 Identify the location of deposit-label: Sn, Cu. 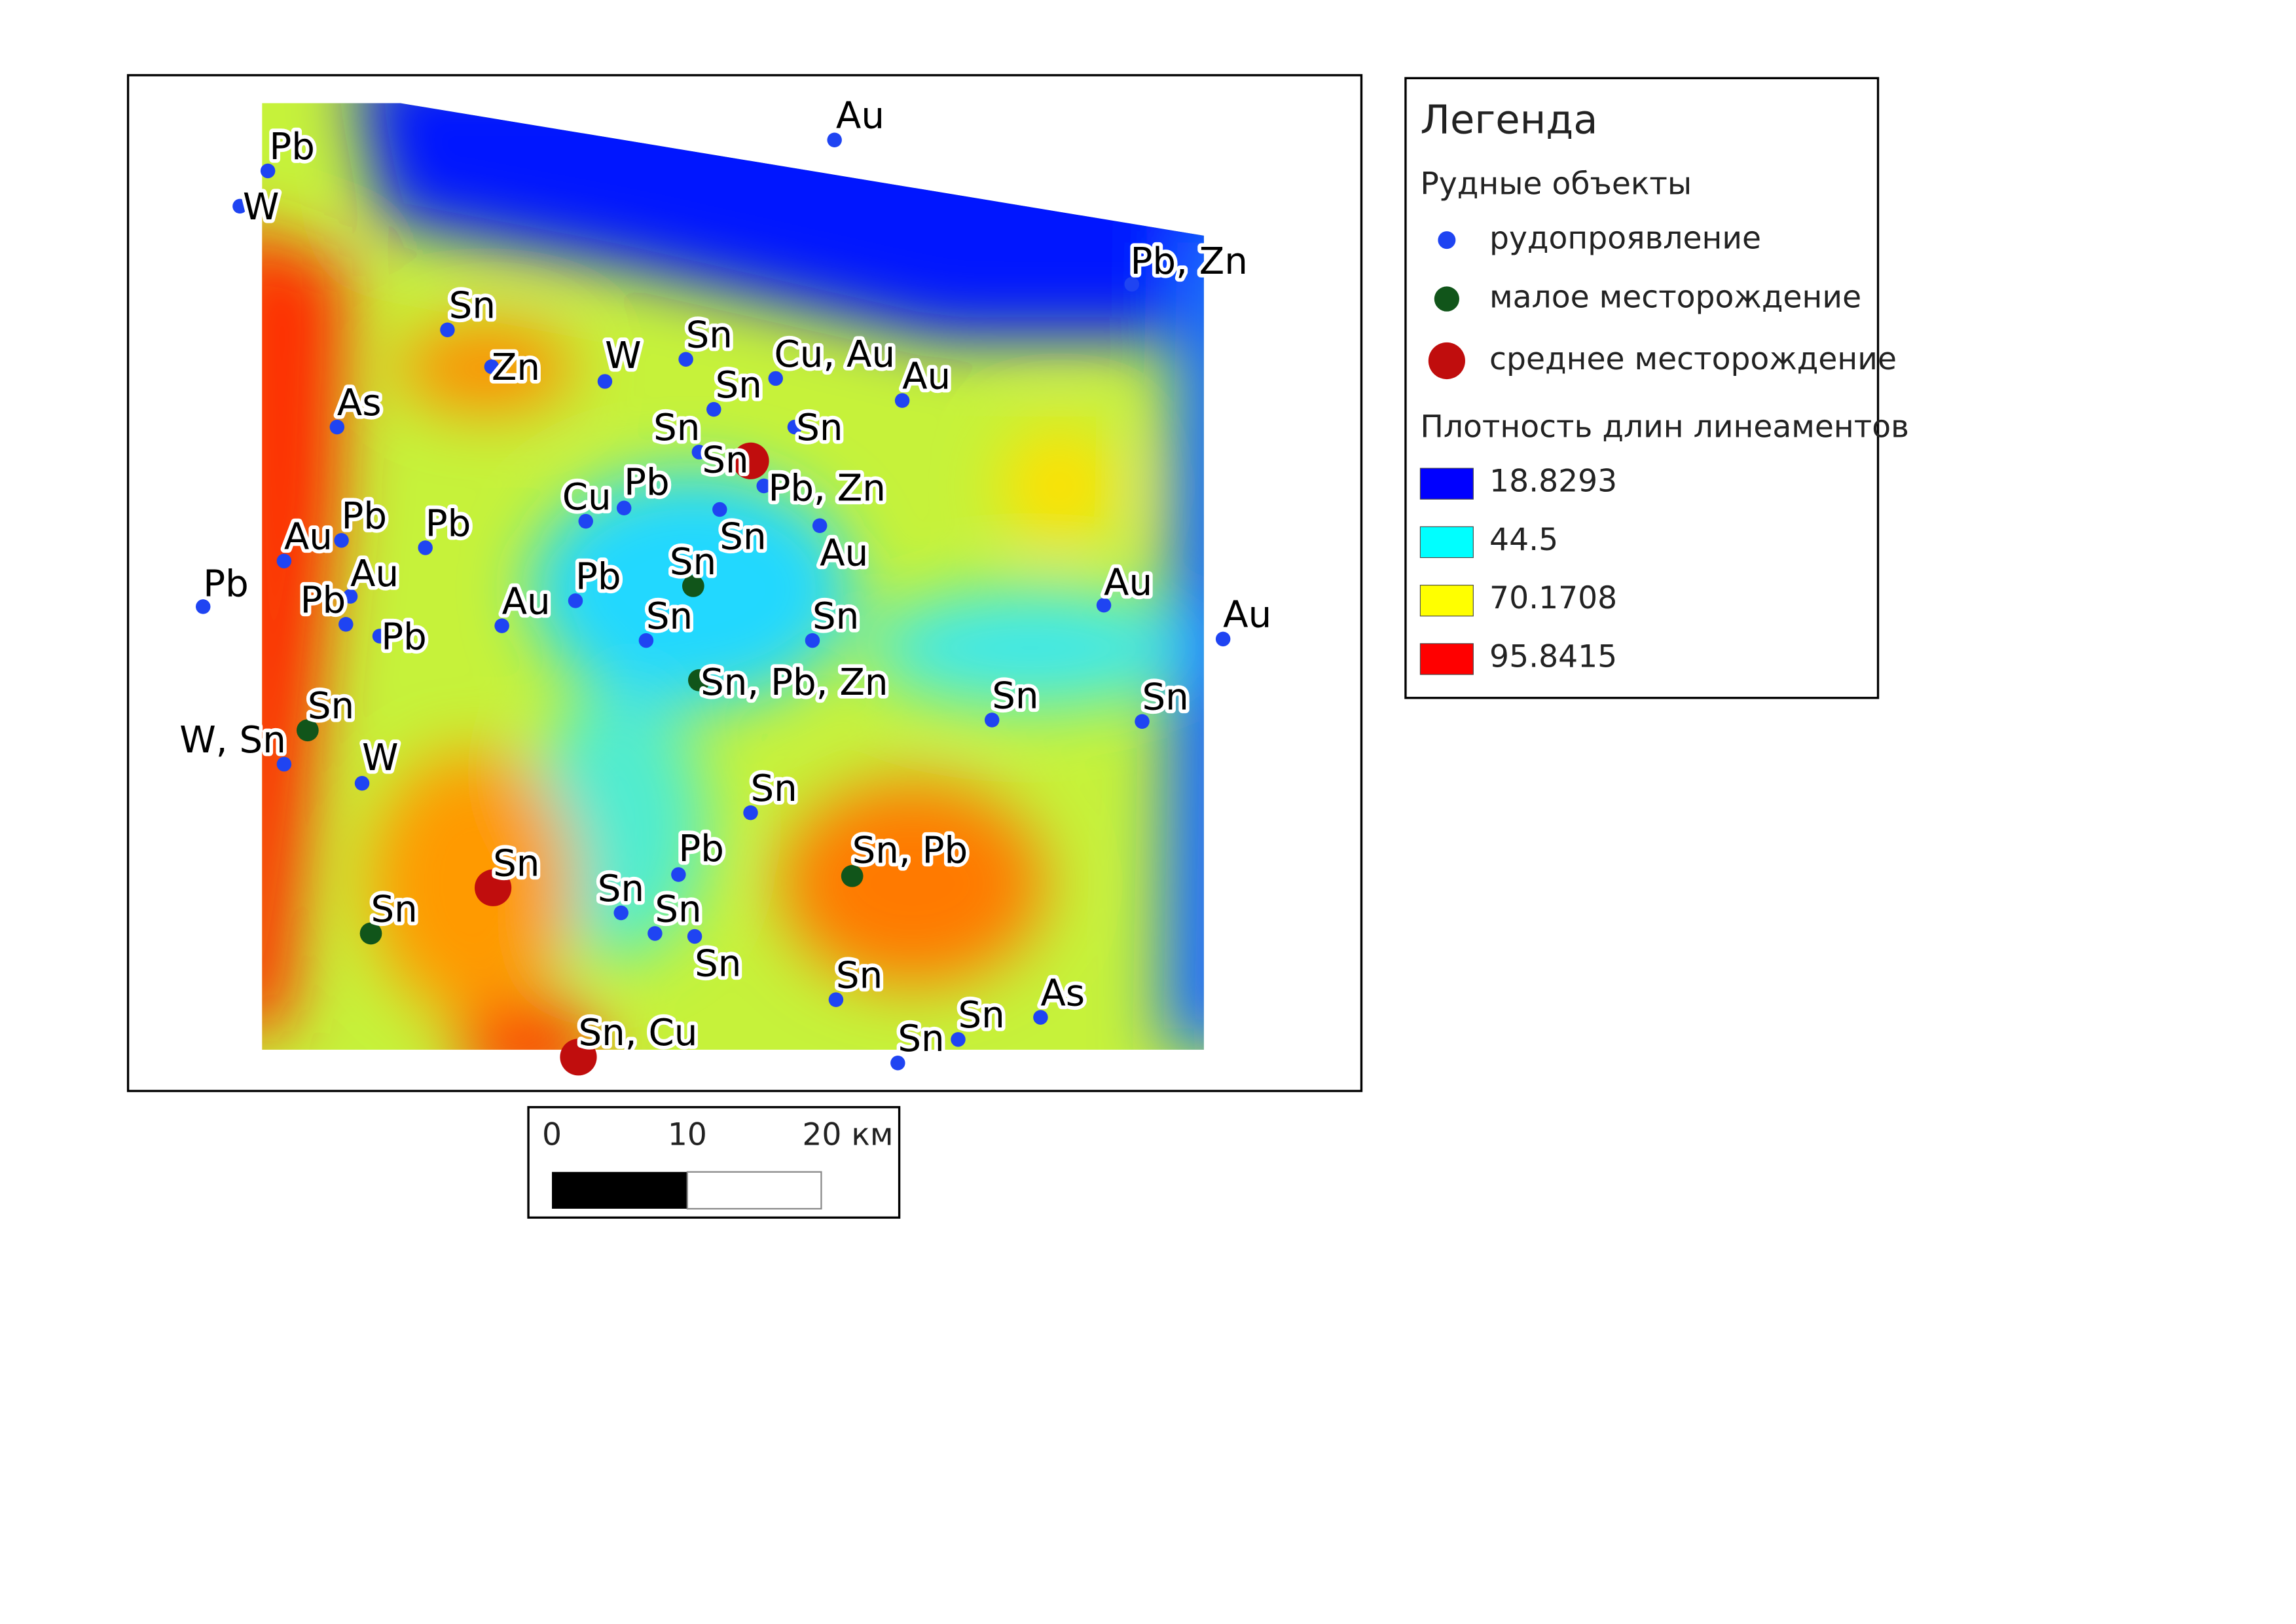
(637, 1033).